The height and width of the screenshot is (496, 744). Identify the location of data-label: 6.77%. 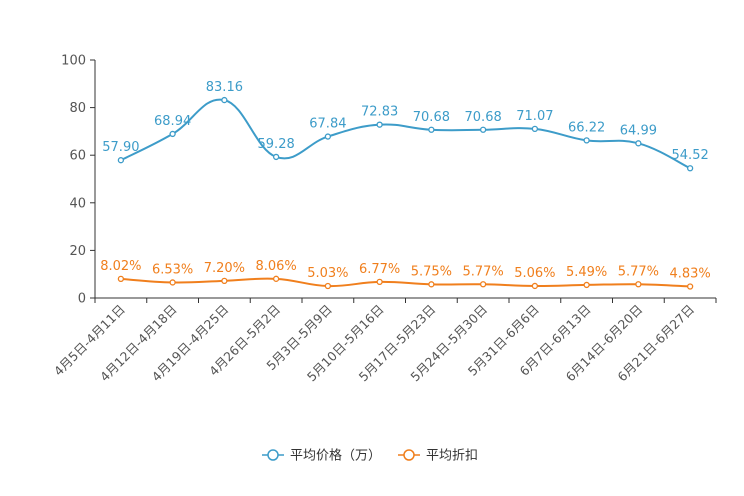
(379, 269).